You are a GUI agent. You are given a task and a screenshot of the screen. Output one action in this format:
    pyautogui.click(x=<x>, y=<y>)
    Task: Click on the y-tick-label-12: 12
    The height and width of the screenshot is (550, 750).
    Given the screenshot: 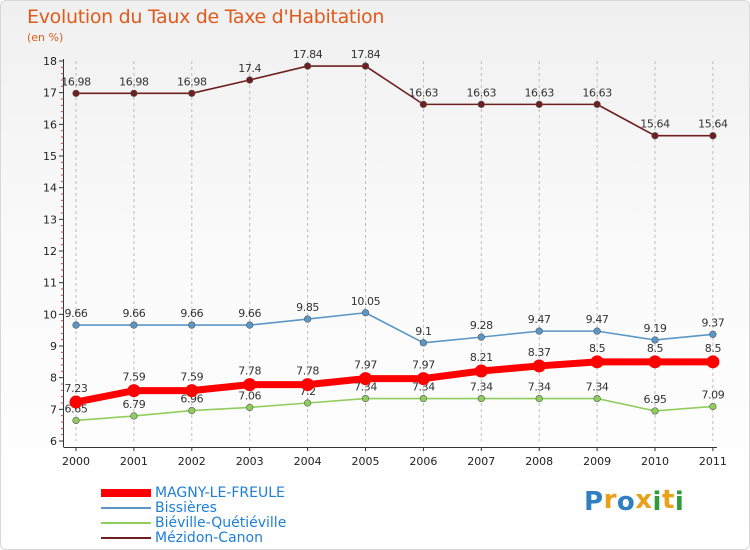 What is the action you would take?
    pyautogui.click(x=50, y=251)
    